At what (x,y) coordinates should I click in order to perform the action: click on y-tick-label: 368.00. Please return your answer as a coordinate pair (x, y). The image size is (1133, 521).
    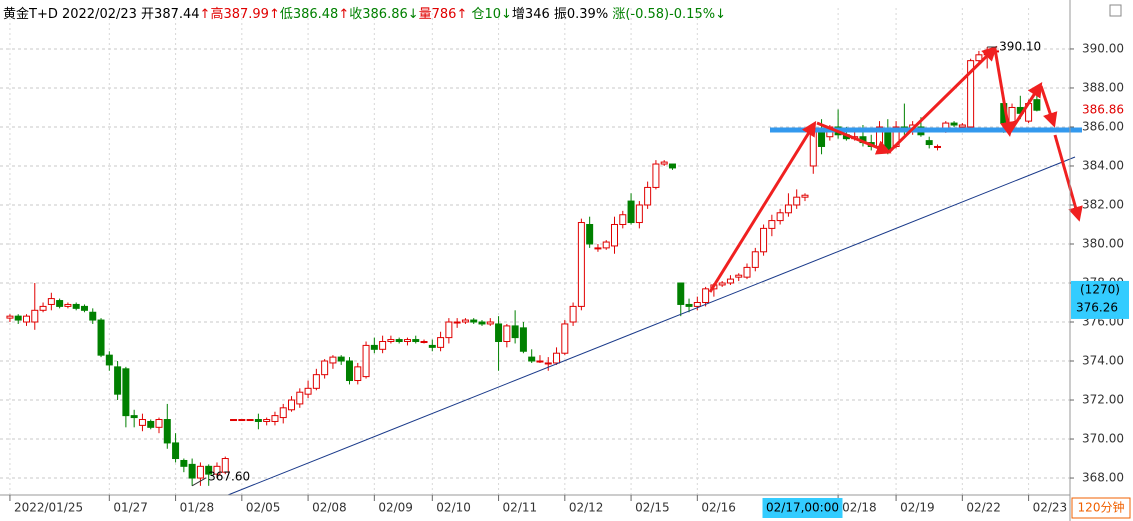
    Looking at the image, I should click on (1103, 478).